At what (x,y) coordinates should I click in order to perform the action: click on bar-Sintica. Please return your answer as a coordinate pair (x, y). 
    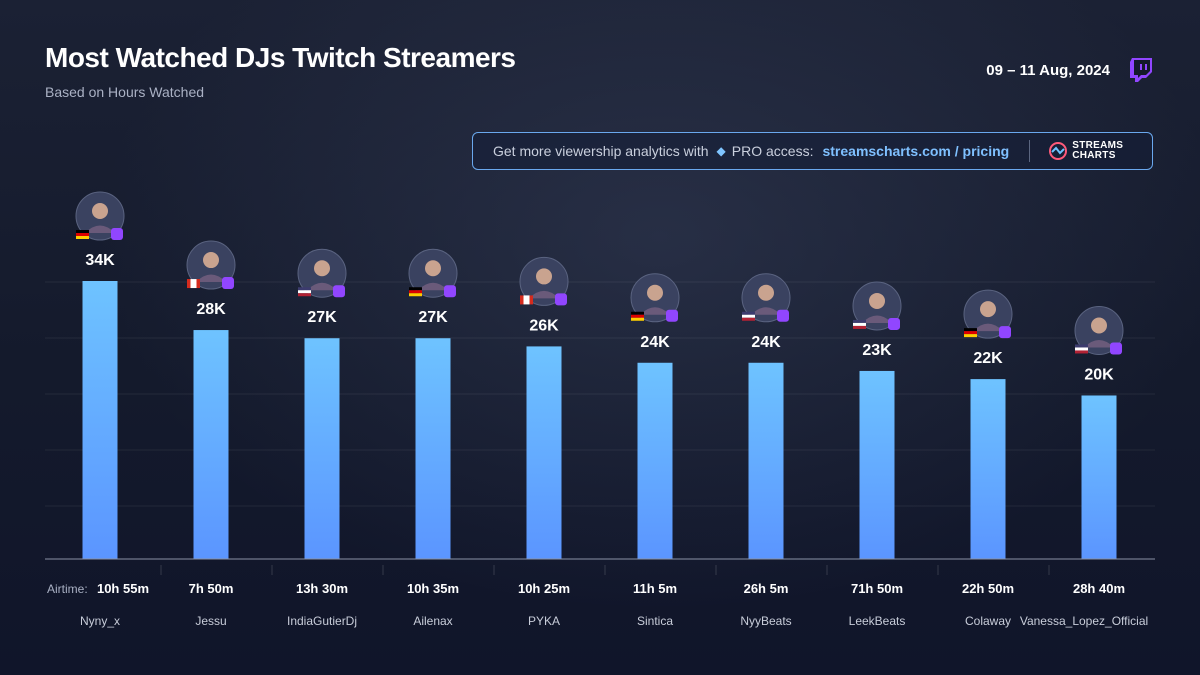
    Looking at the image, I should click on (655, 460).